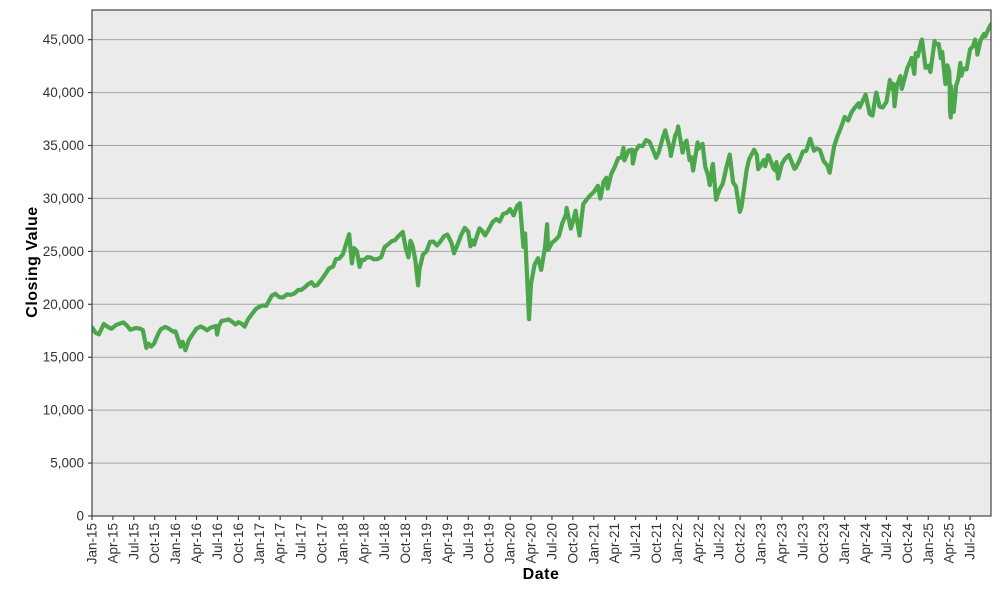 The width and height of the screenshot is (1000, 600). Describe the element at coordinates (133, 541) in the screenshot. I see `x-tick-label: Jul-15` at that location.